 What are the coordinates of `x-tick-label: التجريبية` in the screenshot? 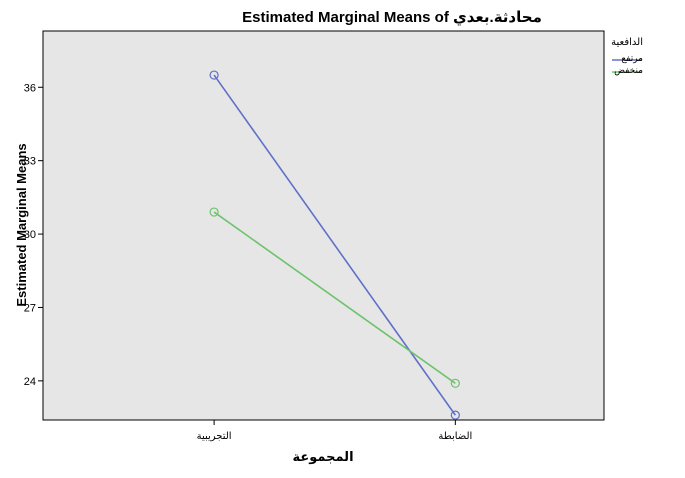 It's located at (214, 436).